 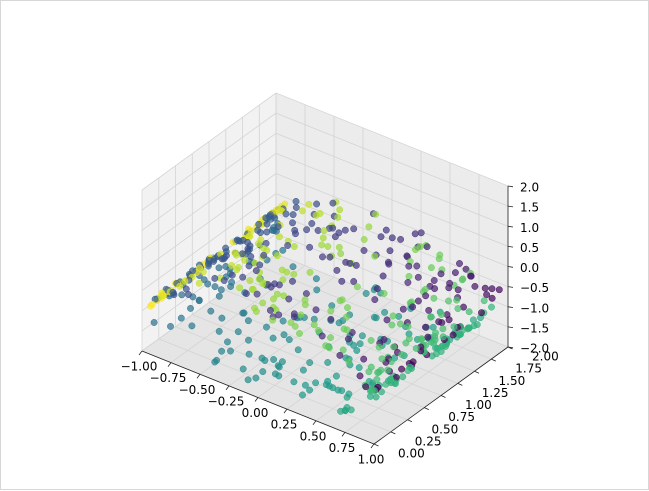 What do you see at coordinates (313, 436) in the screenshot?
I see `x-tick-label: 0.50` at bounding box center [313, 436].